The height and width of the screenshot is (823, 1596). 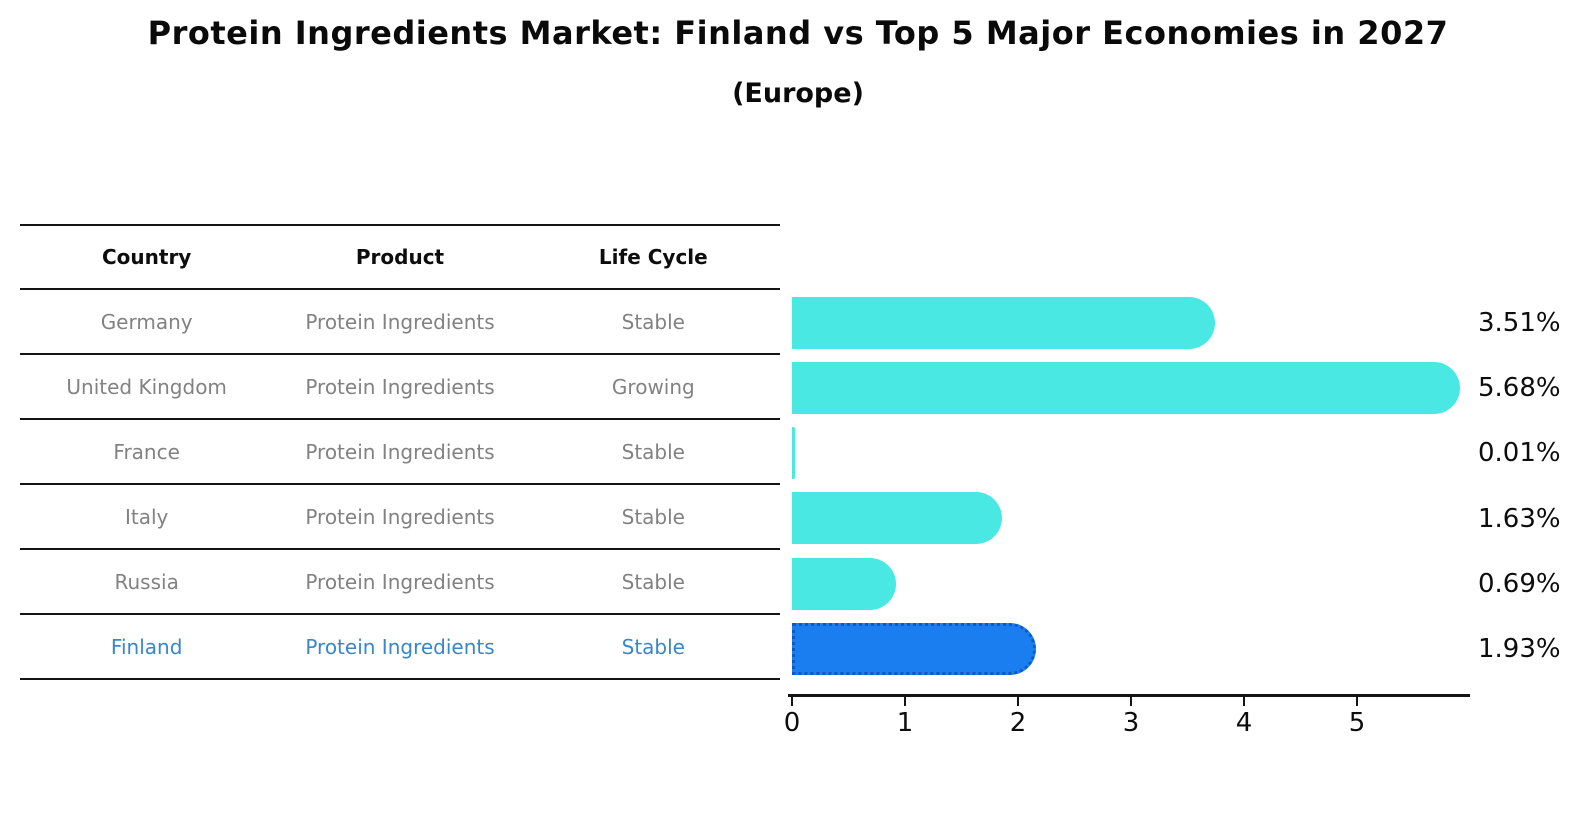 I want to click on value-label-united-kingdom: 5.68%, so click(x=1519, y=387).